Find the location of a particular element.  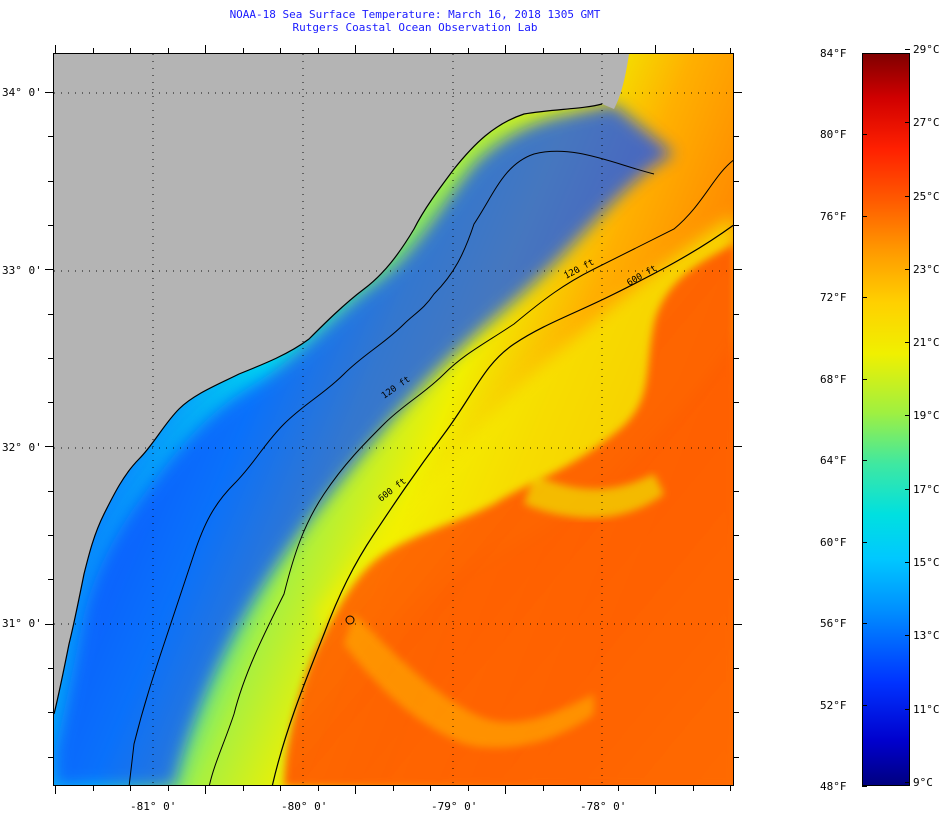

colorbar-label-c: 11°C is located at coordinates (926, 709).